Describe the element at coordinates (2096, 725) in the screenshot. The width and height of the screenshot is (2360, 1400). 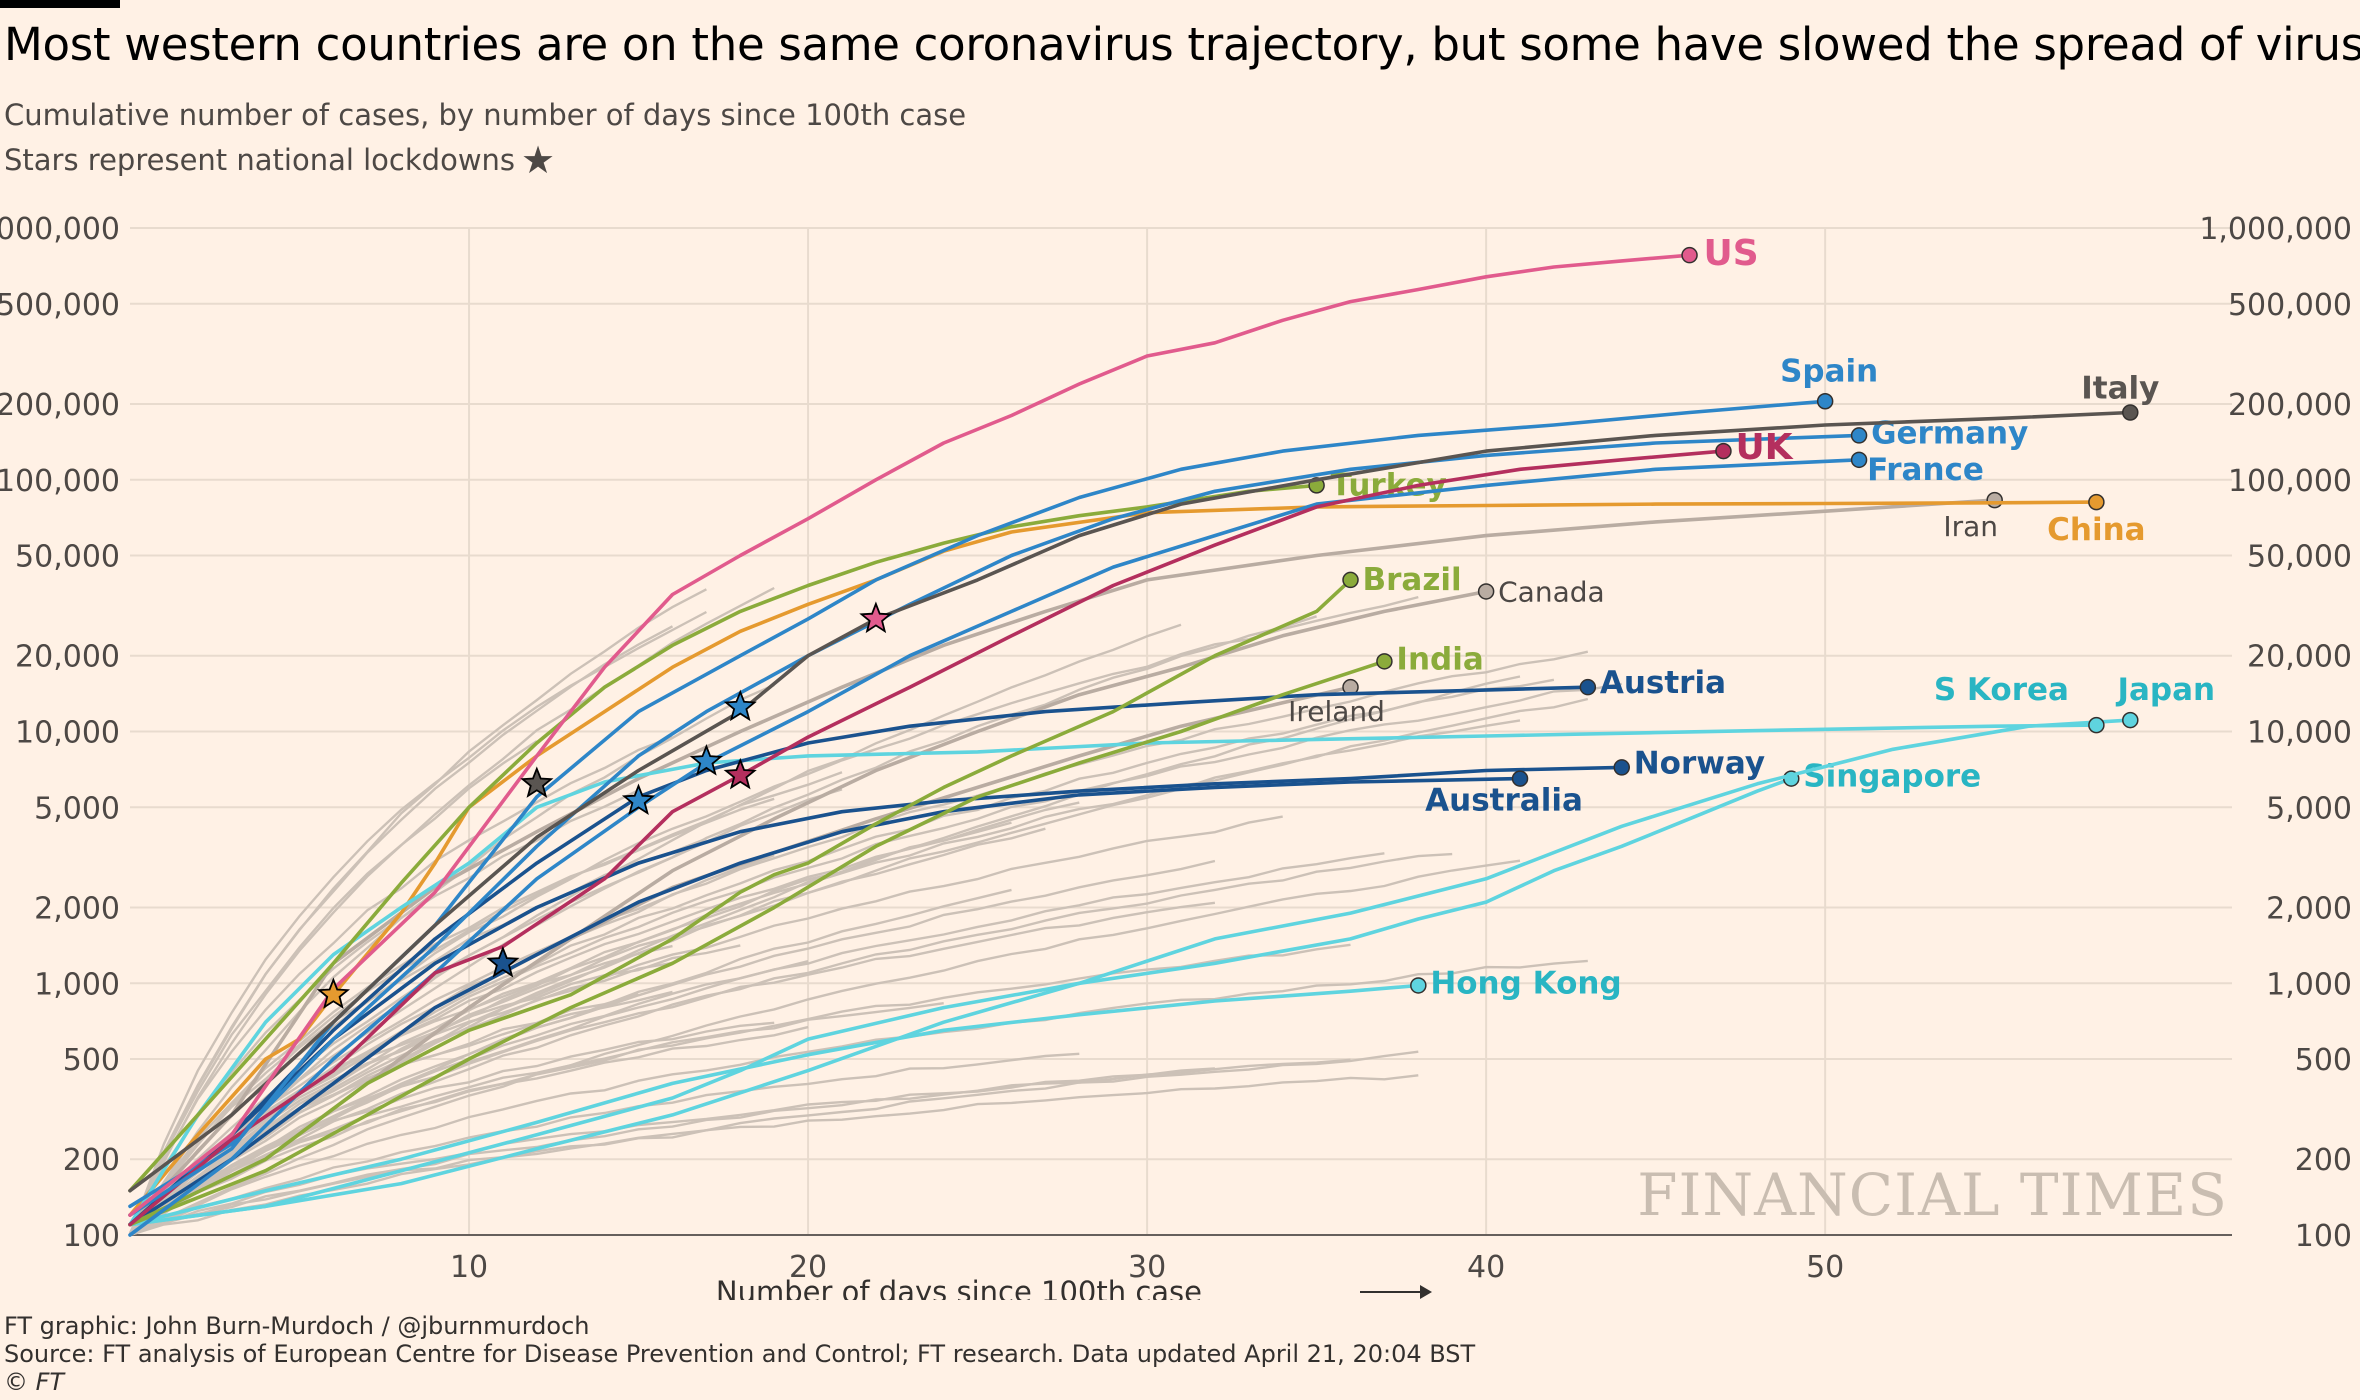
I see `series-endpoint-s-korea` at that location.